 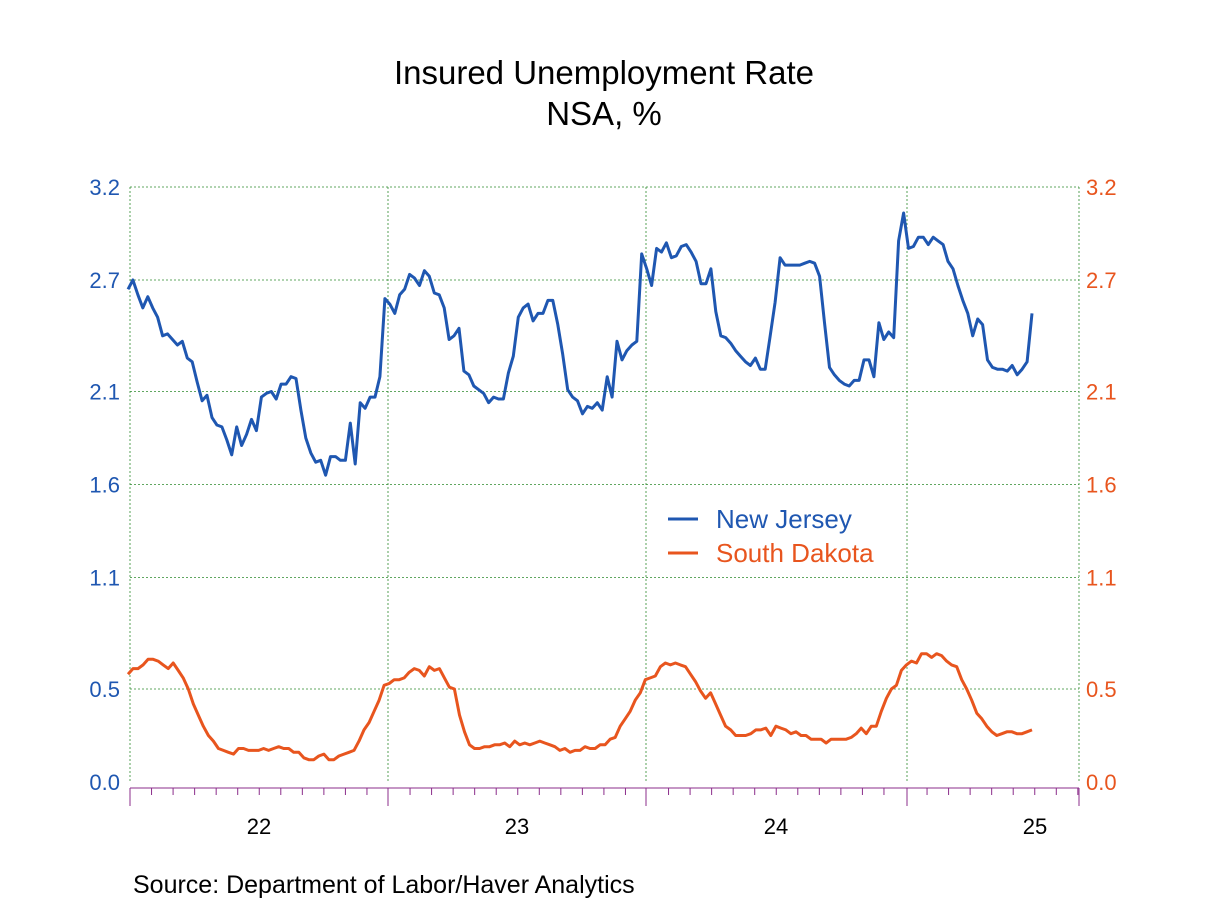 What do you see at coordinates (795, 553) in the screenshot?
I see `legend-label: South Dakota` at bounding box center [795, 553].